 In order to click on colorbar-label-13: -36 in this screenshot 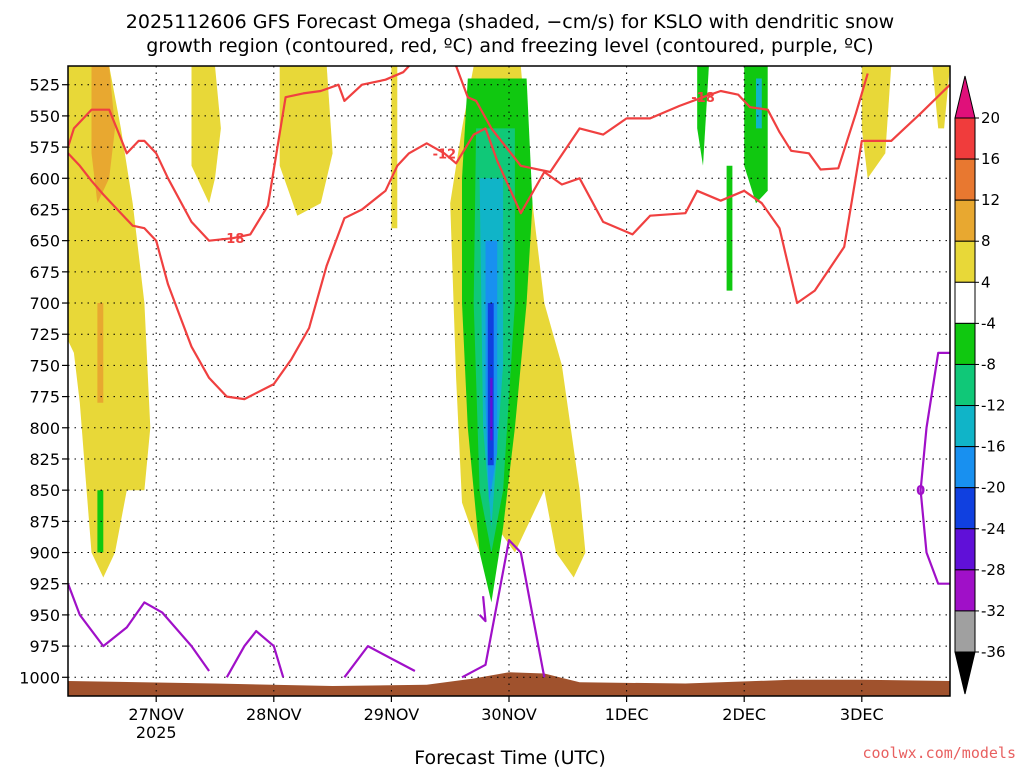, I will do `click(993, 652)`.